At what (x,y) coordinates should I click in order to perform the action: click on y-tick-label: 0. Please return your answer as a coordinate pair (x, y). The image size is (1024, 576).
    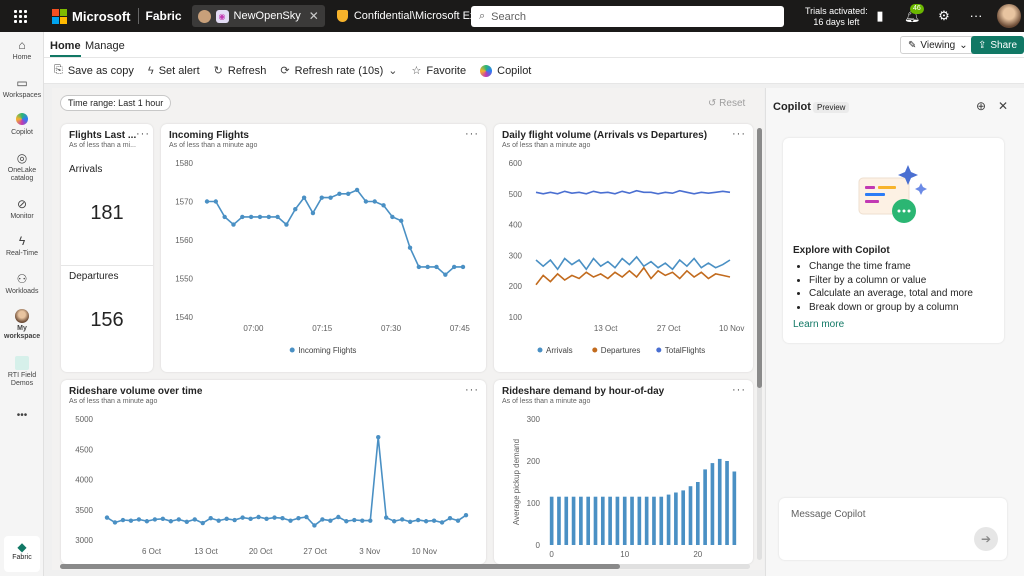
    Looking at the image, I should click on (538, 545).